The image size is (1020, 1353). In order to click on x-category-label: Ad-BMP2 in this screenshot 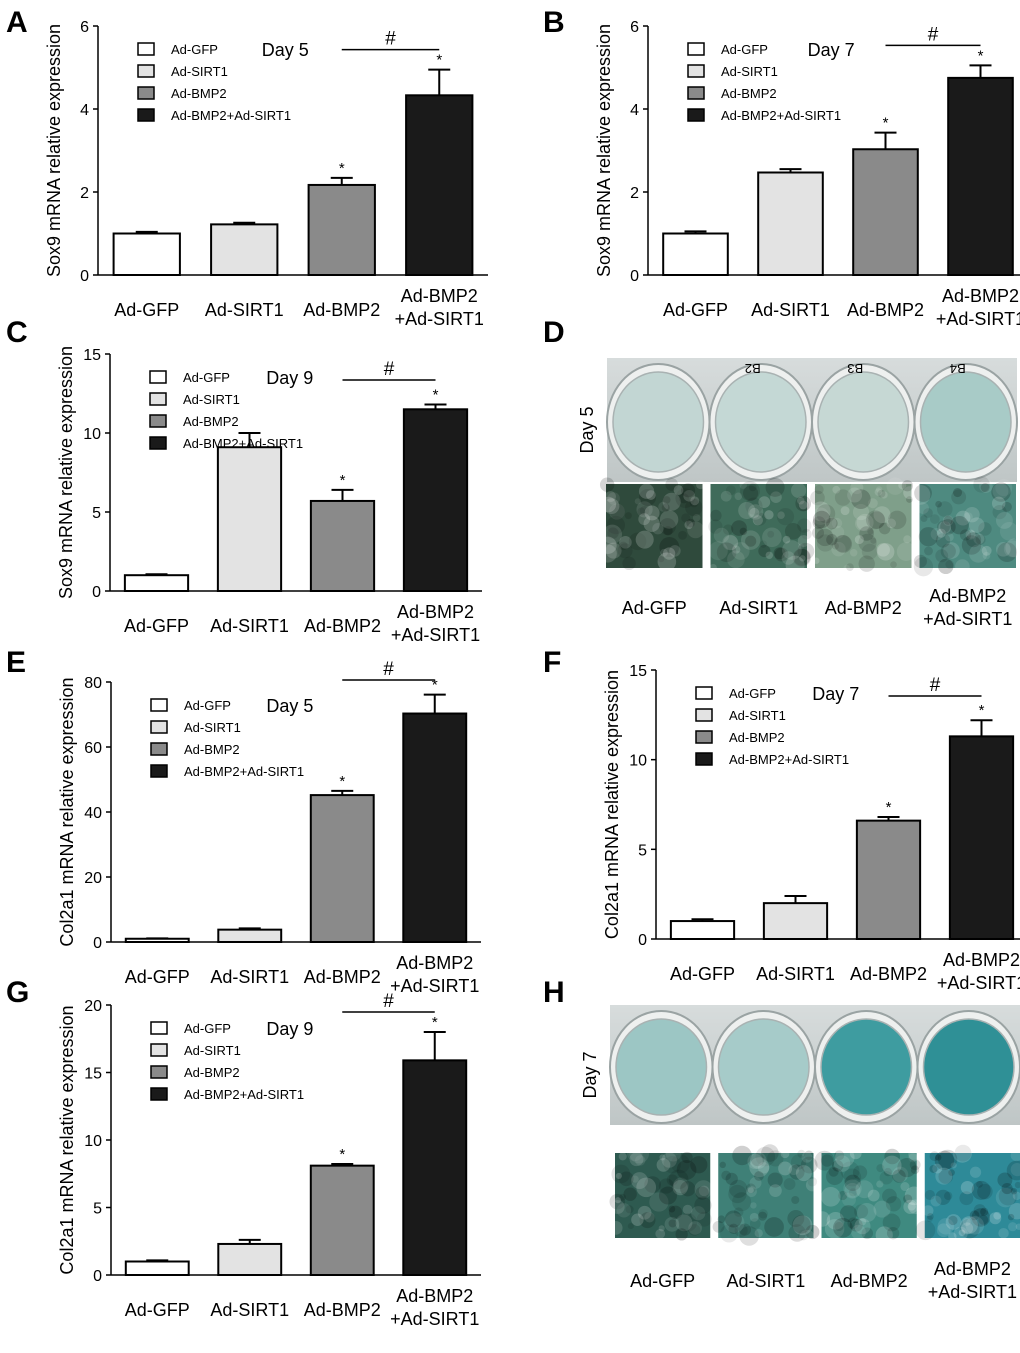, I will do `click(342, 1310)`.